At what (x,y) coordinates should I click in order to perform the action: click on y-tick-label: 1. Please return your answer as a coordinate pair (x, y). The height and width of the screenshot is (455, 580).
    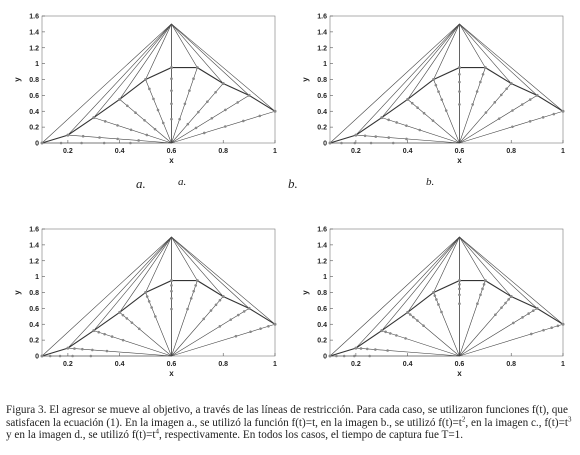
    Looking at the image, I should click on (325, 64).